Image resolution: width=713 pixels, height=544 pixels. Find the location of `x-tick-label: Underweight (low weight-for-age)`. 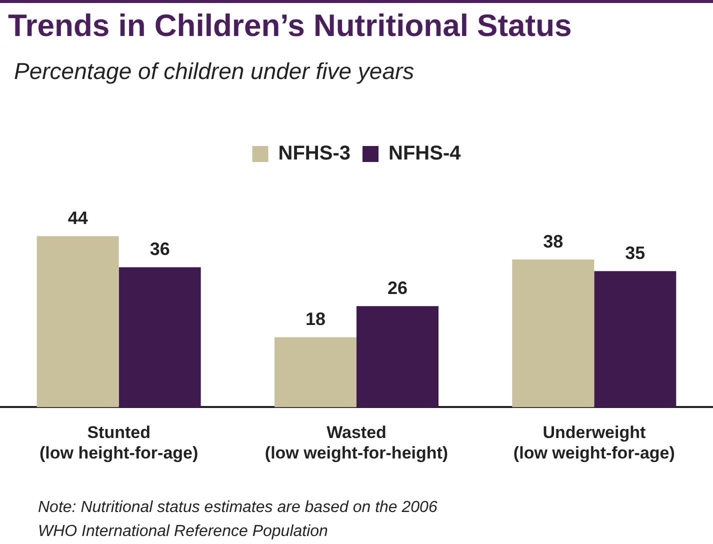

x-tick-label: Underweight (low weight-for-age) is located at coordinates (594, 442).